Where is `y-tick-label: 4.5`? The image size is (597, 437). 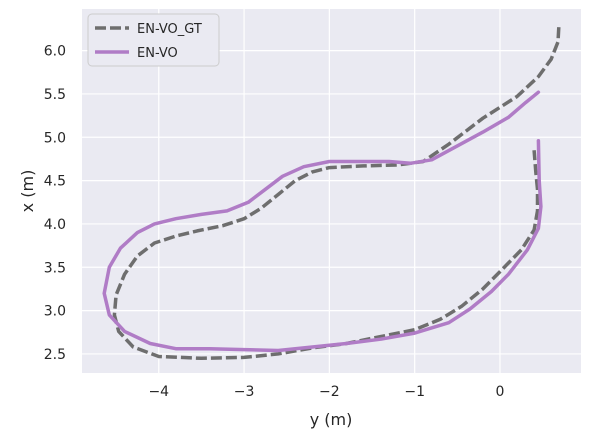 y-tick-label: 4.5 is located at coordinates (55, 182).